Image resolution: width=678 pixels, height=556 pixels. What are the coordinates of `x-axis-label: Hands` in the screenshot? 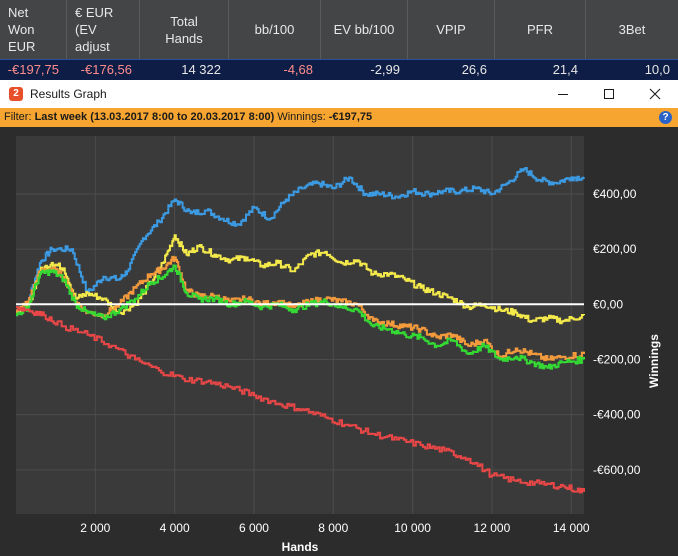 It's located at (300, 547).